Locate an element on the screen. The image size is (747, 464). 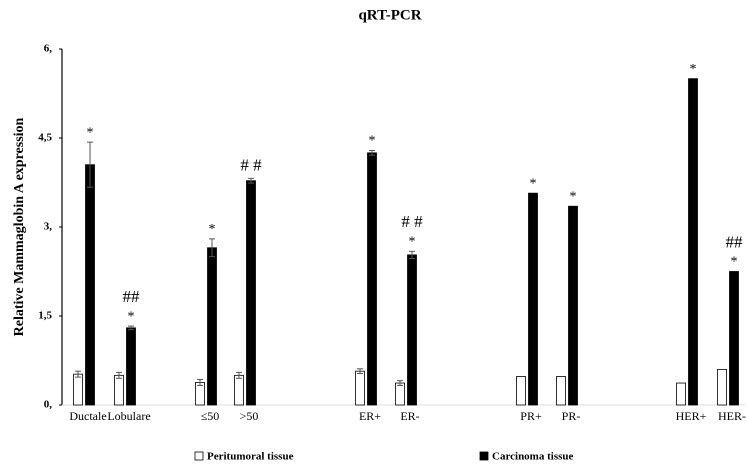
x-tick-label: Ductale is located at coordinates (87, 416).